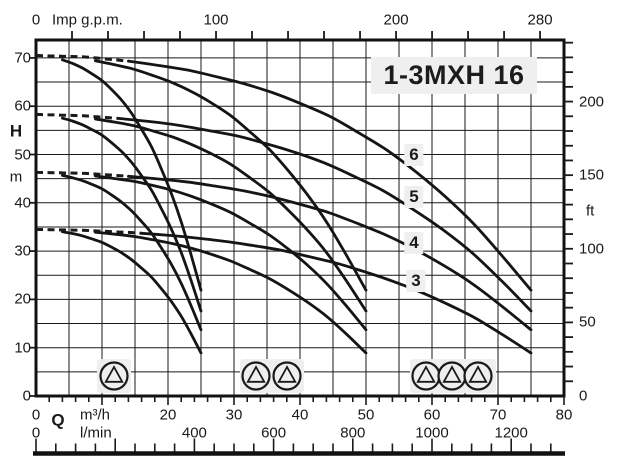 The height and width of the screenshot is (466, 619). Describe the element at coordinates (22, 348) in the screenshot. I see `left-axis-label: 10` at that location.